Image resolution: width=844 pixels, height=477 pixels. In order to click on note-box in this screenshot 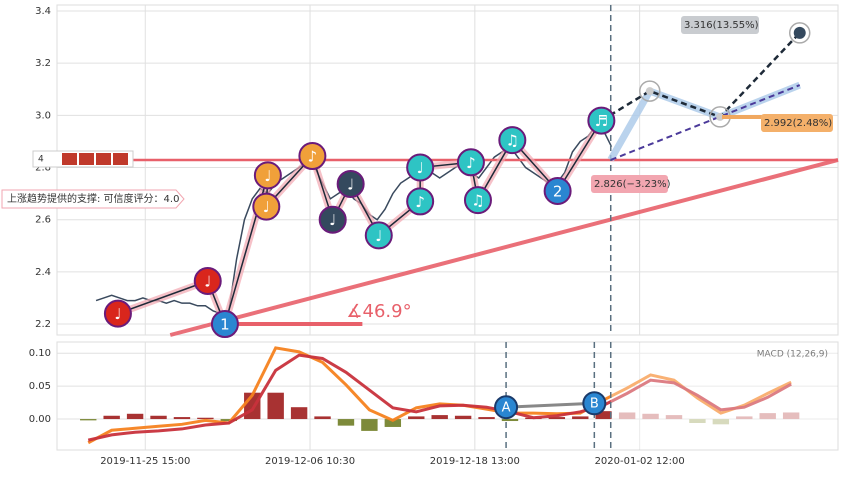, I will do `click(93, 199)`.